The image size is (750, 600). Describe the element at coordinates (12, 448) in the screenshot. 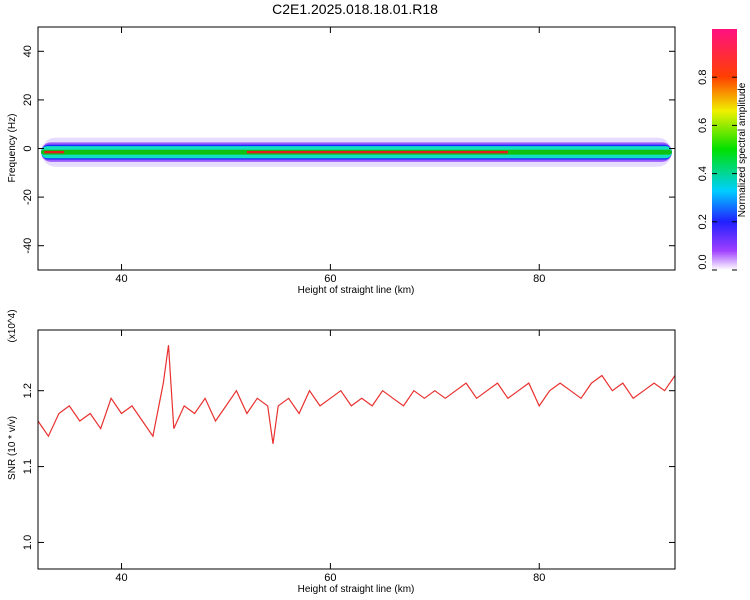

I see `snr-y-axis-label: SNR (10 * v/v)` at that location.